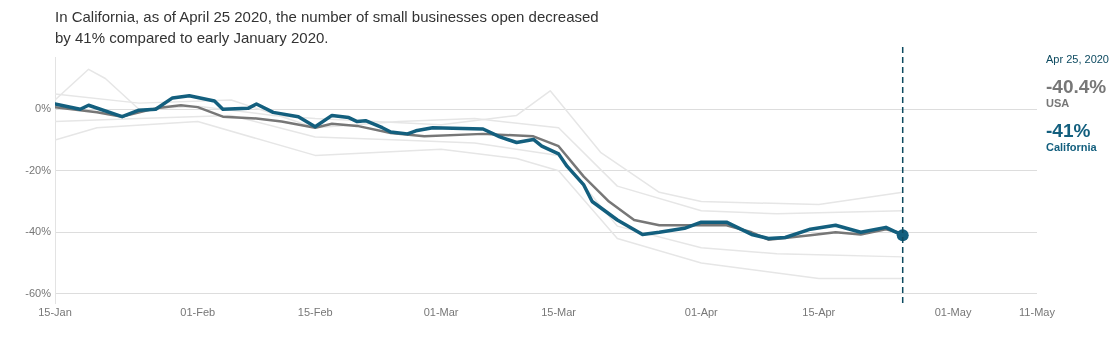 This screenshot has height=337, width=1120. Describe the element at coordinates (38, 231) in the screenshot. I see `y-tick-label: -40%` at that location.